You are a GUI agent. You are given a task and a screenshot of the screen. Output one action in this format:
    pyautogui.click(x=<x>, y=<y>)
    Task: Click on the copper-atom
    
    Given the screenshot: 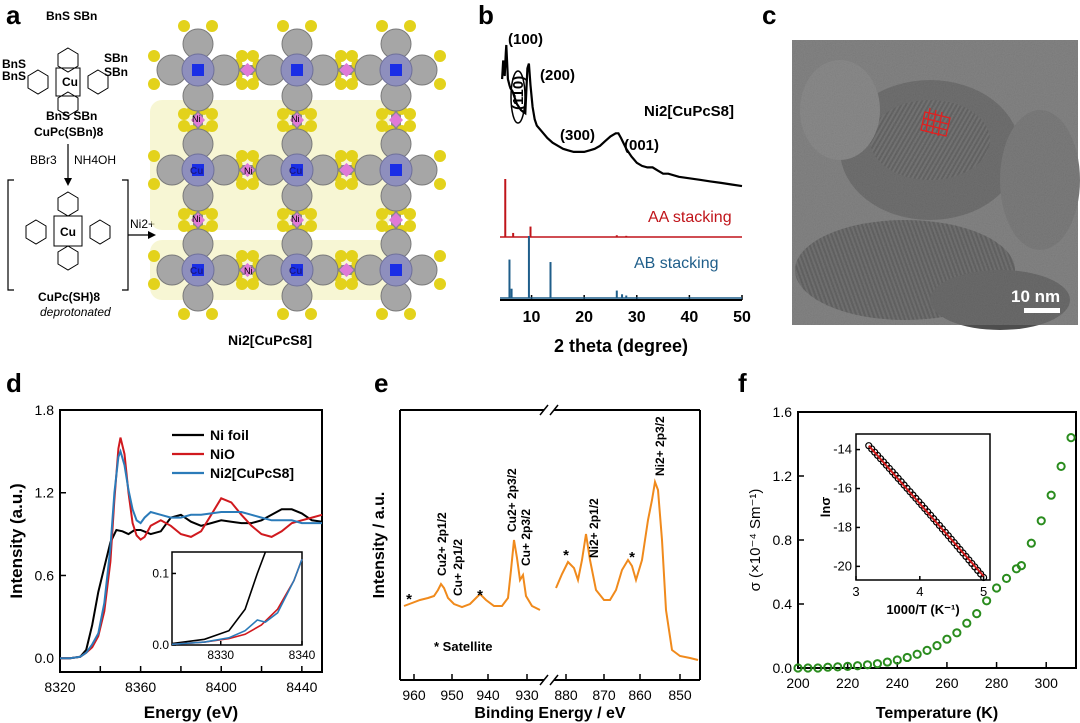 What is the action you would take?
    pyautogui.click(x=297, y=70)
    